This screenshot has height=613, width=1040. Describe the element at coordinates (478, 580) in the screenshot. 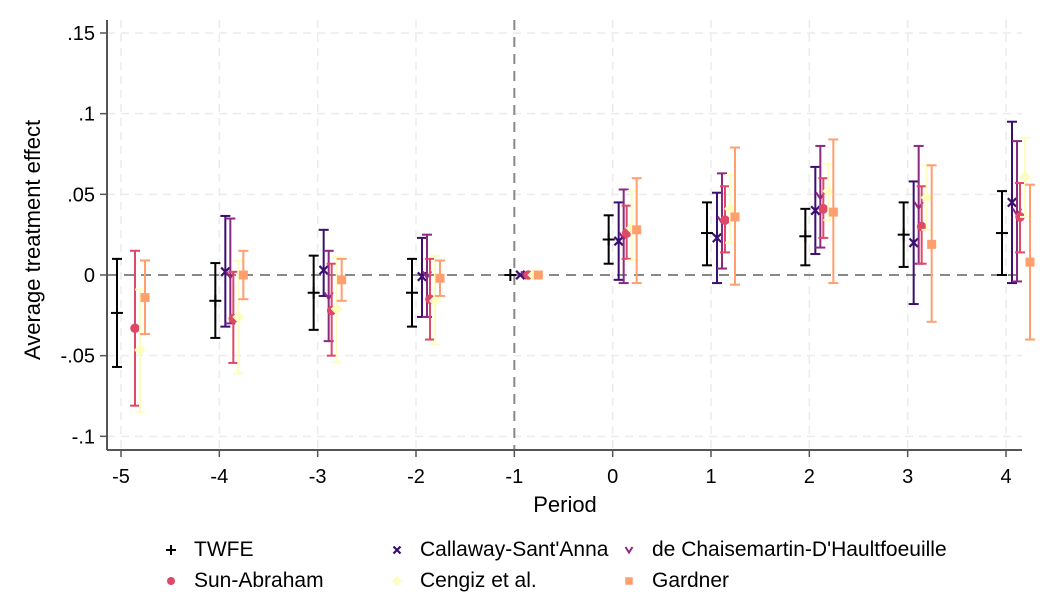

I see `legend-label: Cengiz et al.` at that location.